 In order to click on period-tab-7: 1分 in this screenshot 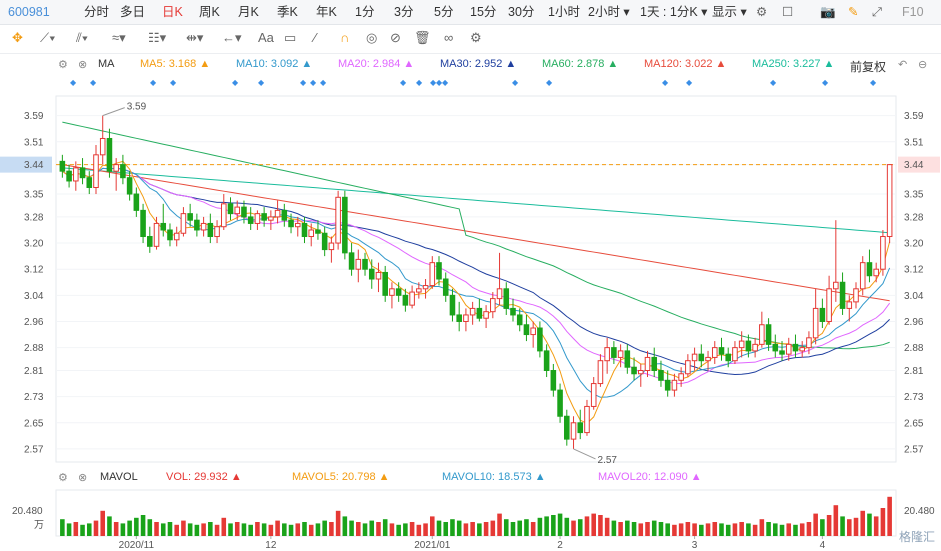, I will do `click(365, 12)`.